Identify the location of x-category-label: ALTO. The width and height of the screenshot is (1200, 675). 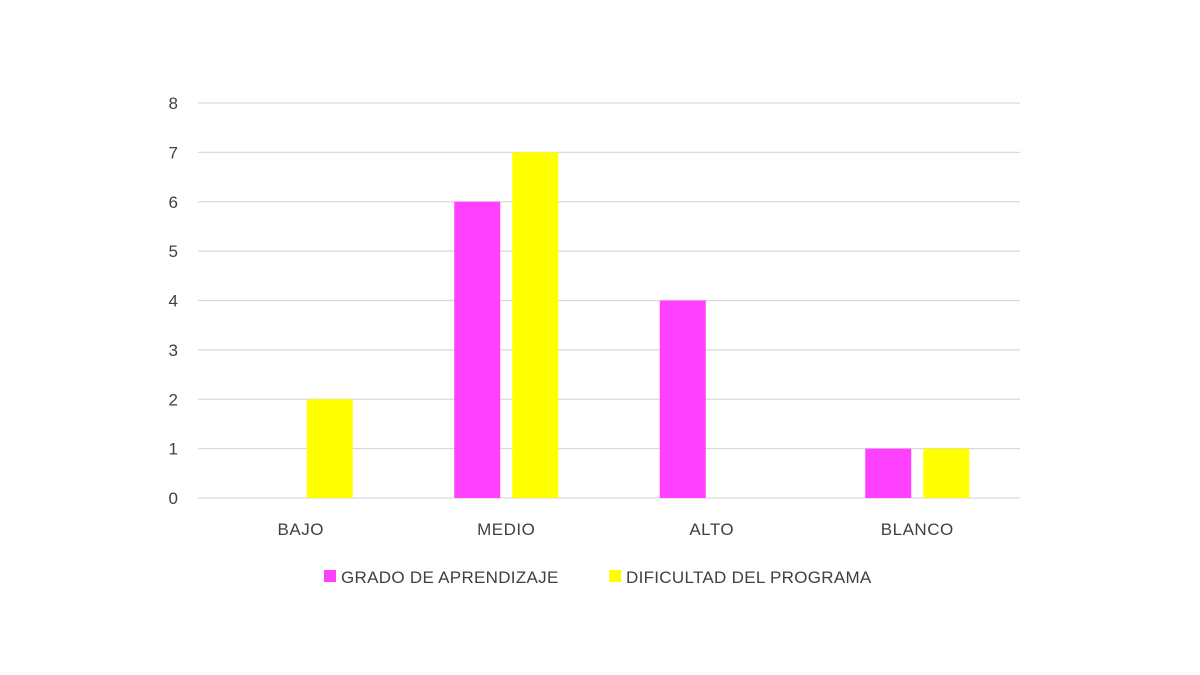
(711, 529).